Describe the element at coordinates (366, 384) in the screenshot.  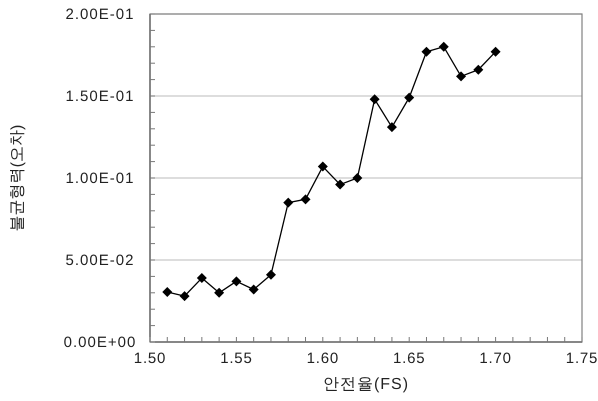
I see `x-axis-title: 안전율(FS)` at that location.